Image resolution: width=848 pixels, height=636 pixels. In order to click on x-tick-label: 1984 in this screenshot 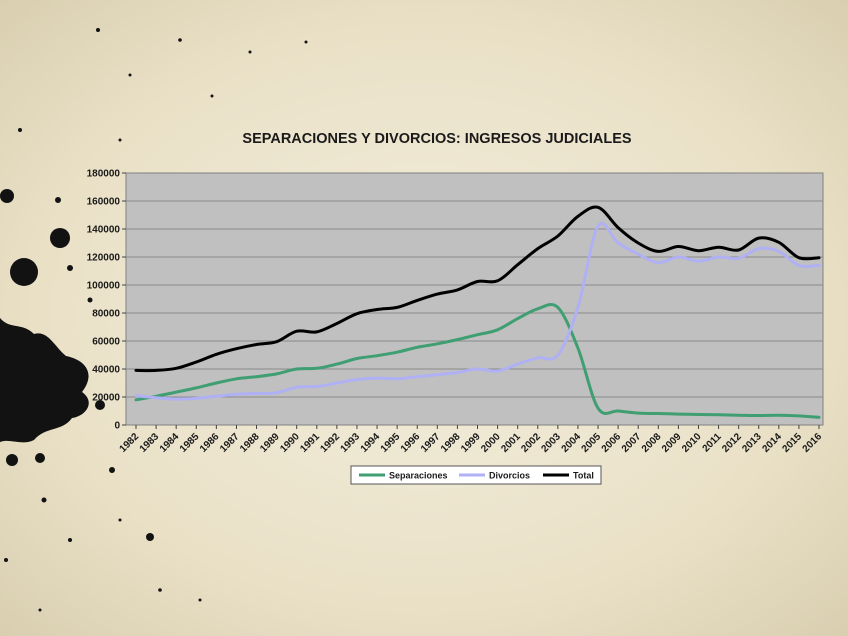, I will do `click(170, 443)`.